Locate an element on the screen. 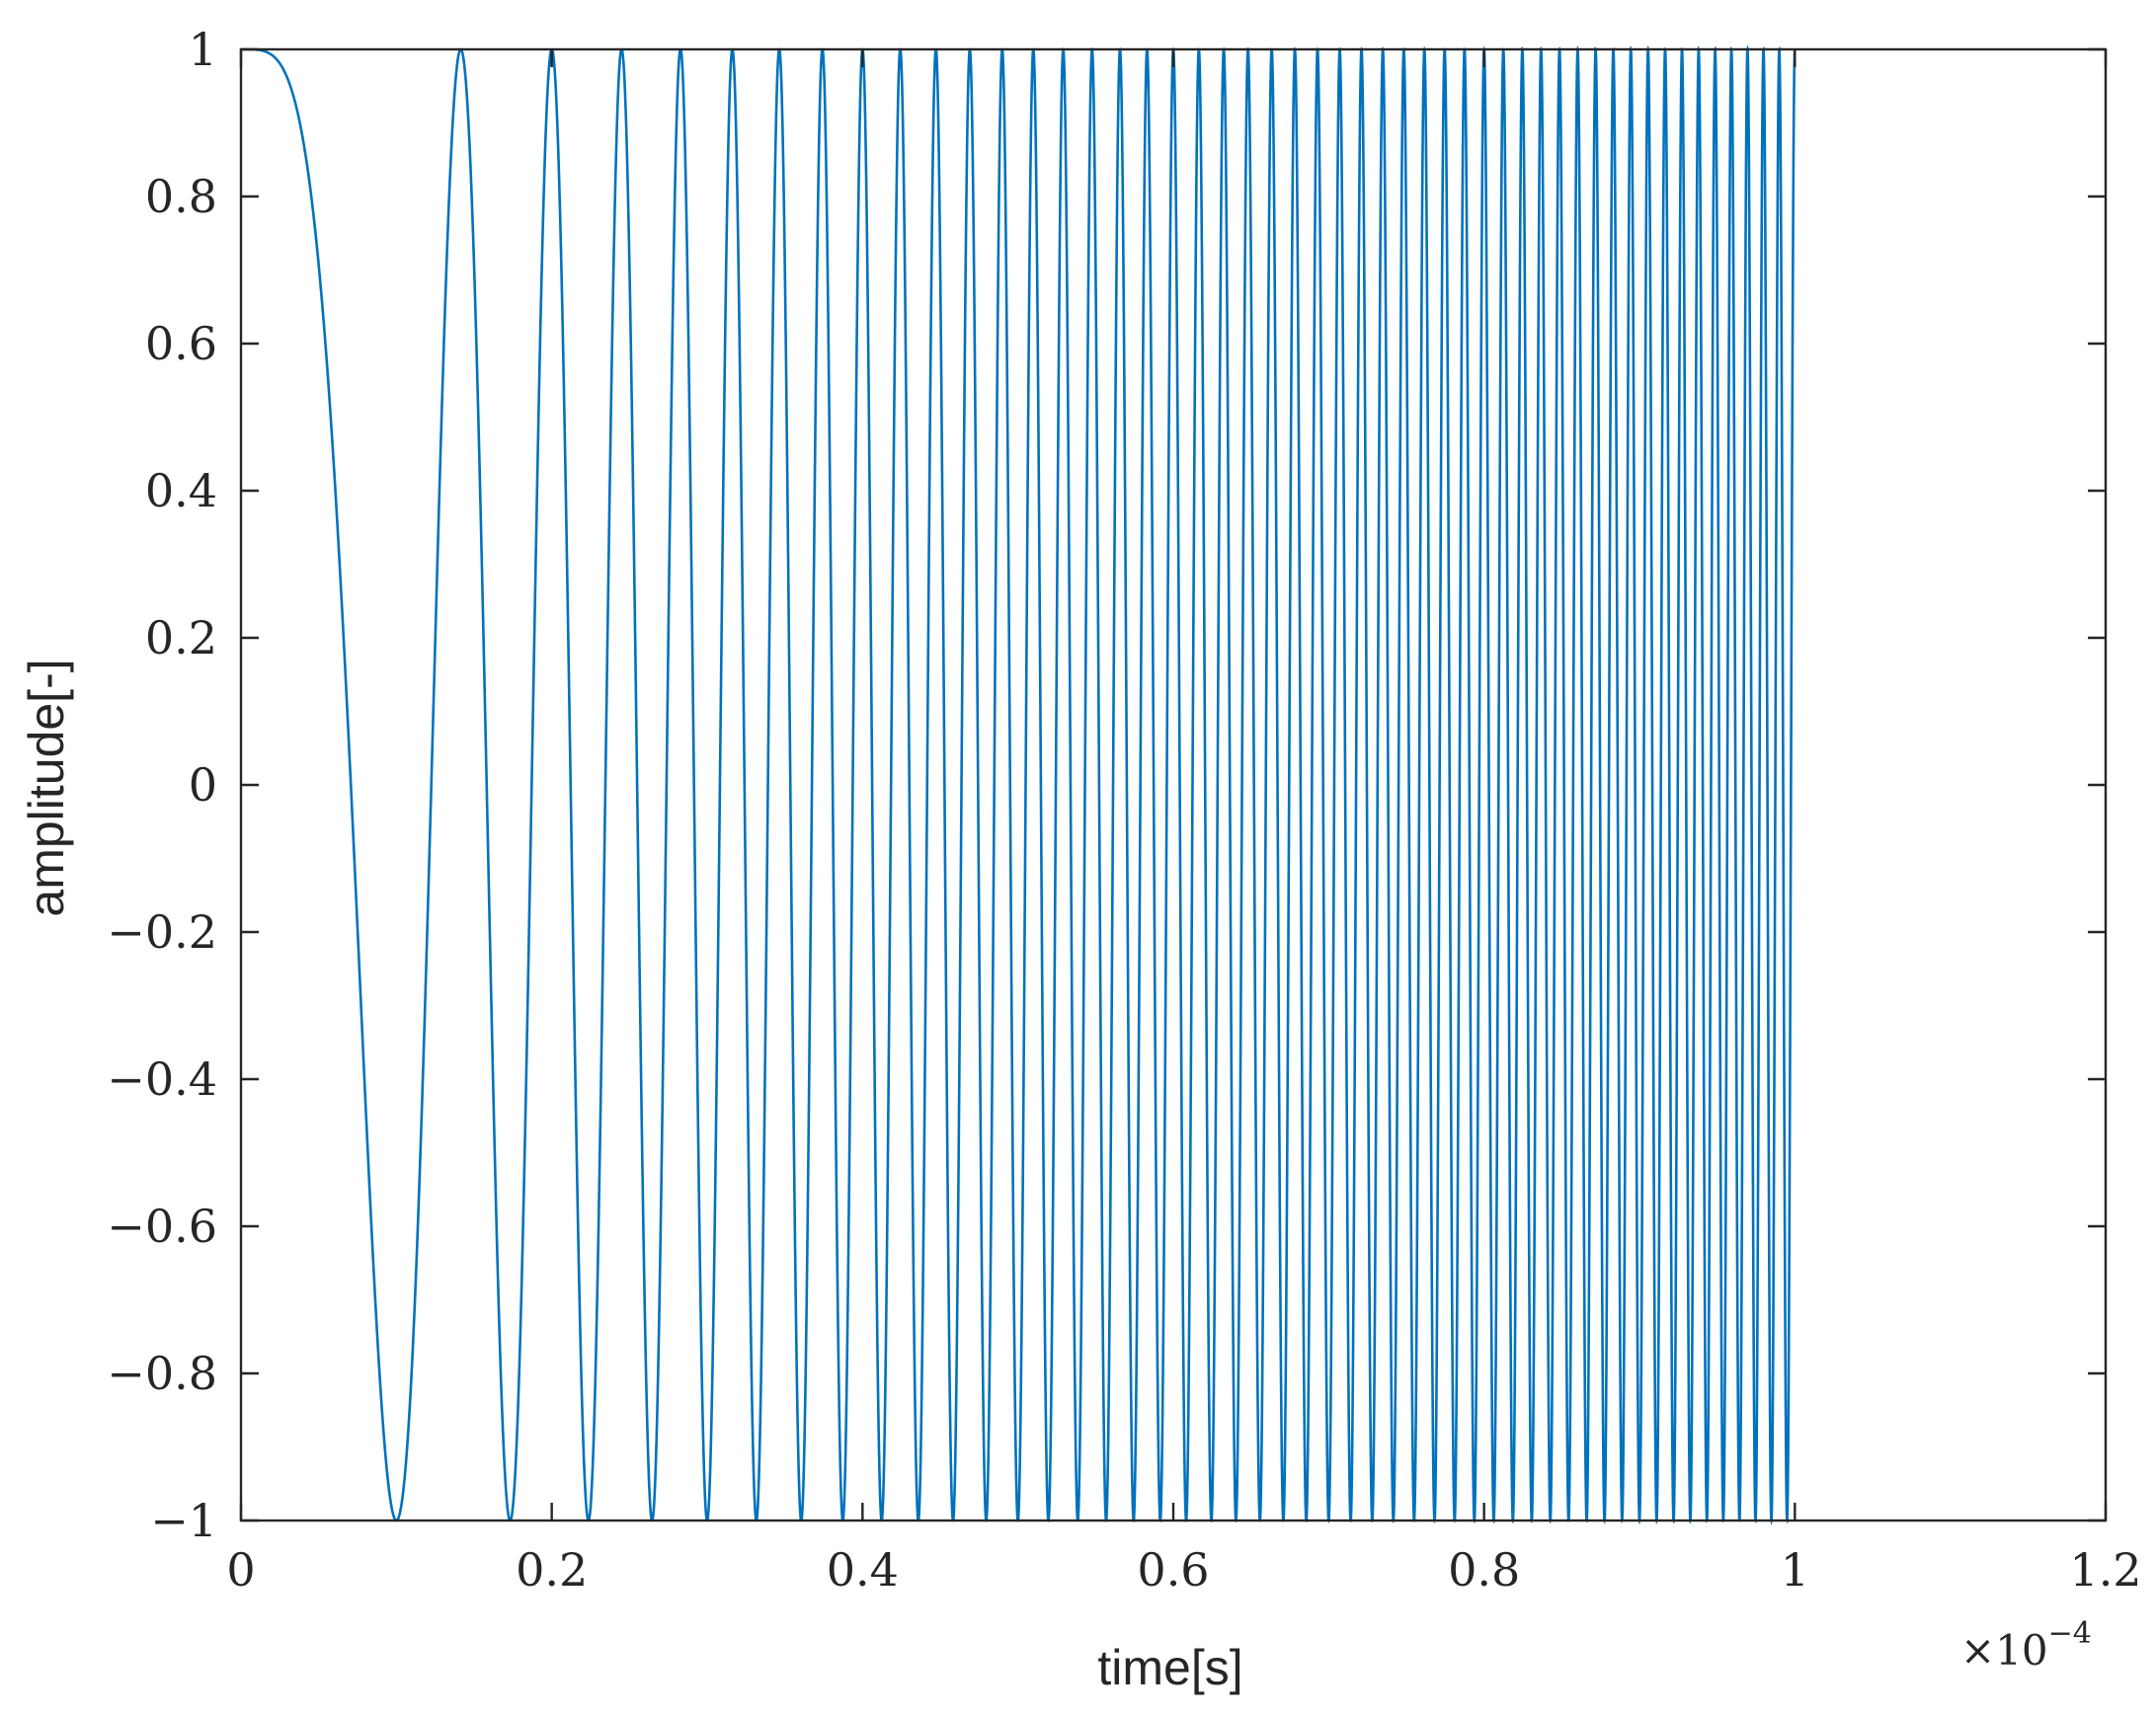  y-tick-label: −0.8 is located at coordinates (162, 1373).